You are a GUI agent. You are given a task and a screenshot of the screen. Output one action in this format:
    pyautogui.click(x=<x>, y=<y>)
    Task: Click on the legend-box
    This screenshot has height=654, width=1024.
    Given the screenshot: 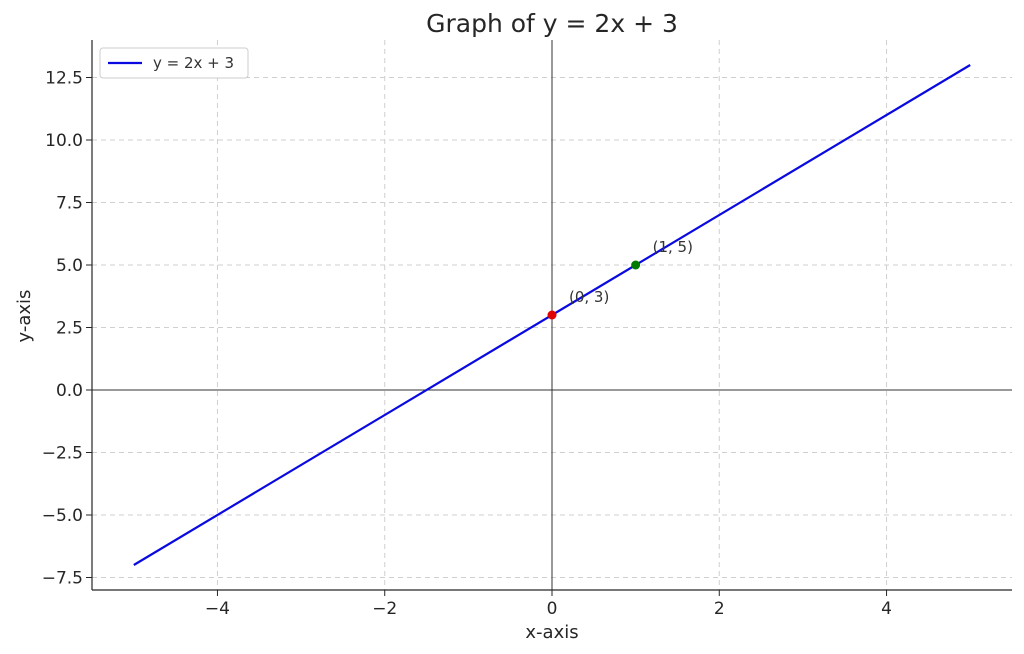 What is the action you would take?
    pyautogui.click(x=174, y=63)
    